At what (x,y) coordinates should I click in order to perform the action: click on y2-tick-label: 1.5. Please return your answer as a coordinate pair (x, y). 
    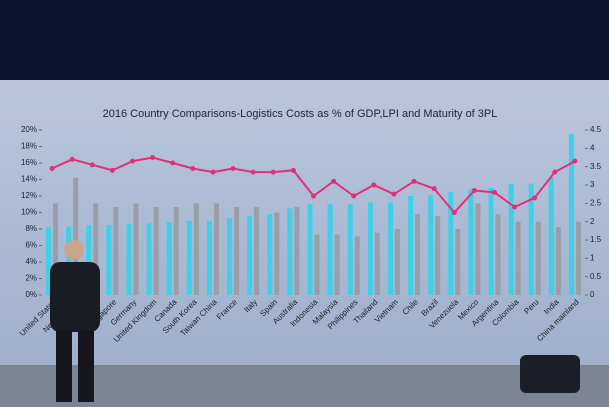
    Looking at the image, I should click on (596, 239).